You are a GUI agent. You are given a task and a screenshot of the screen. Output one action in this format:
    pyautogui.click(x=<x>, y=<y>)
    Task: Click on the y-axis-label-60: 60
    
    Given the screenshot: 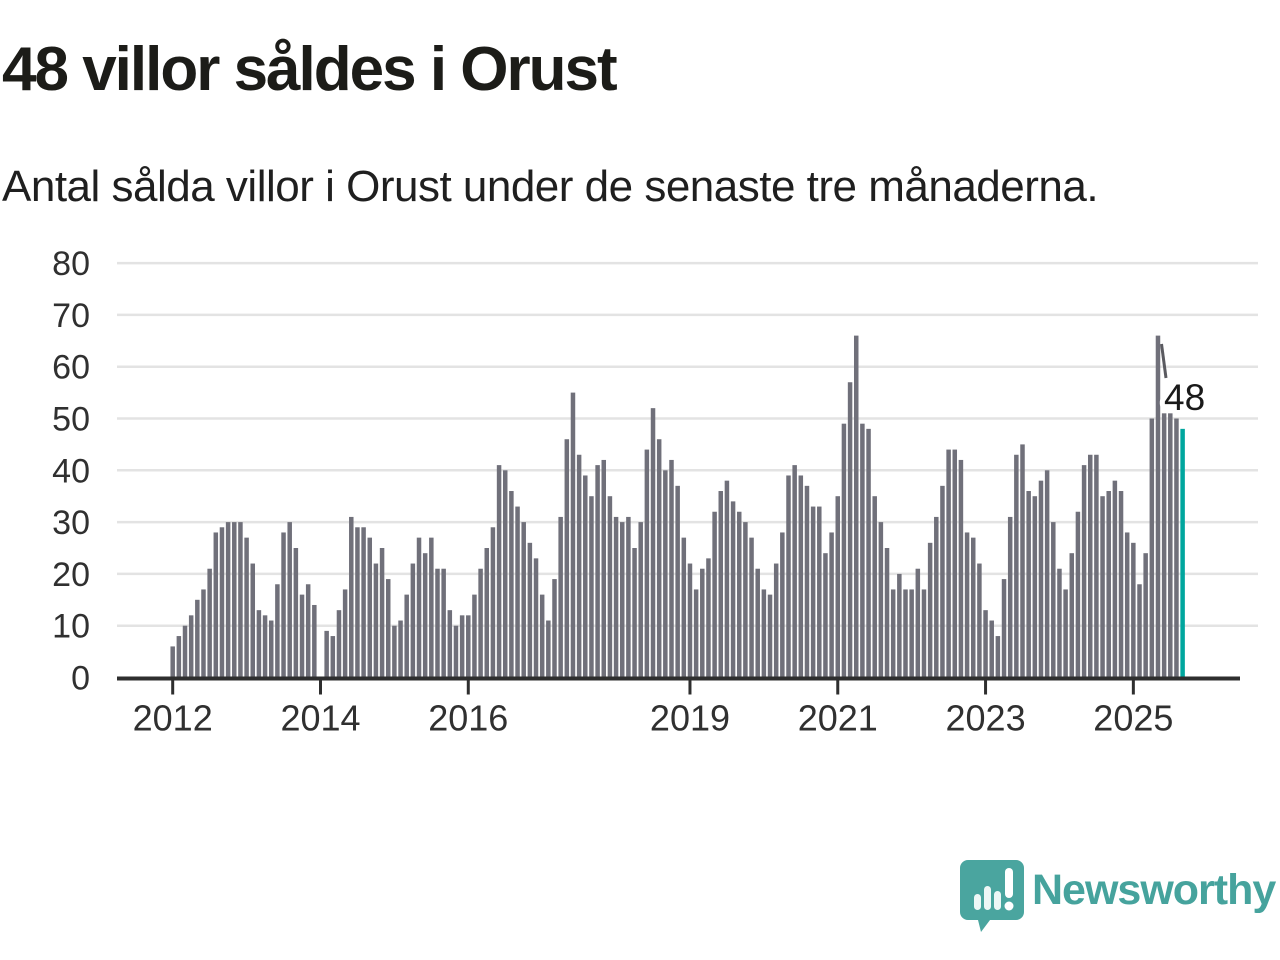 What is the action you would take?
    pyautogui.click(x=71, y=368)
    